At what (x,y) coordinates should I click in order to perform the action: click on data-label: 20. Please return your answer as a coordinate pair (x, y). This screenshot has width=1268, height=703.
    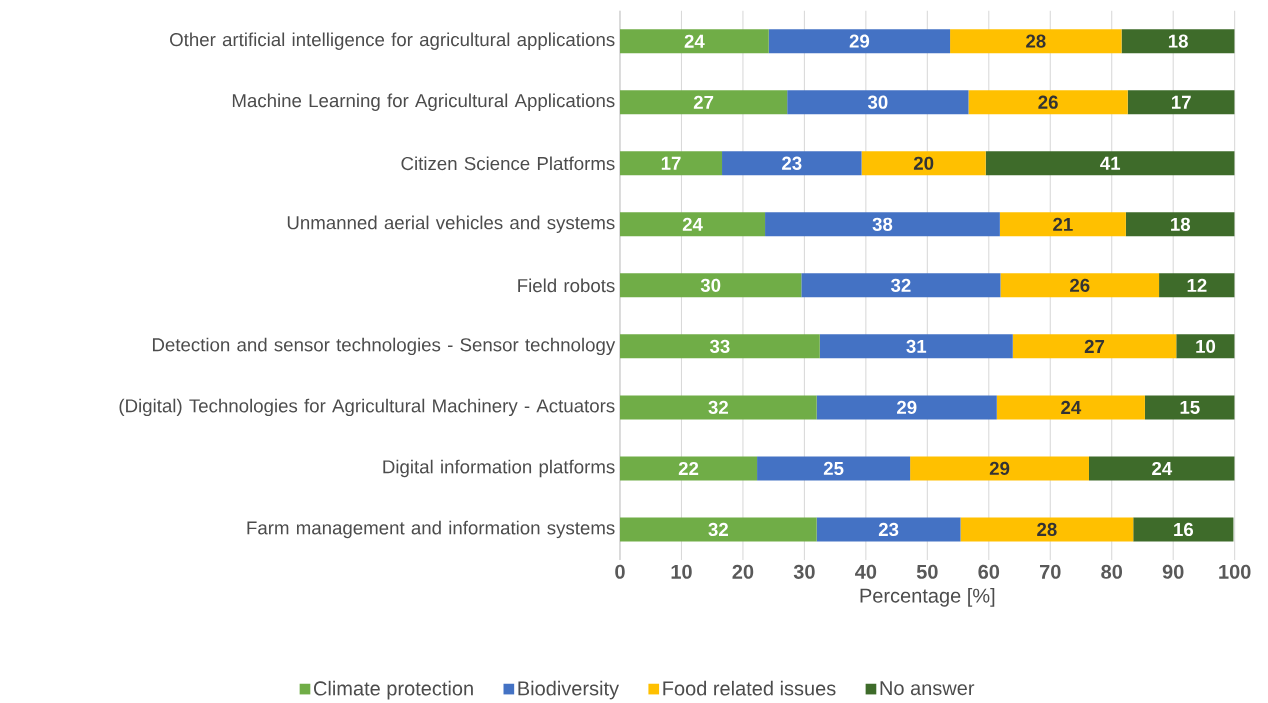
    Looking at the image, I should click on (923, 163).